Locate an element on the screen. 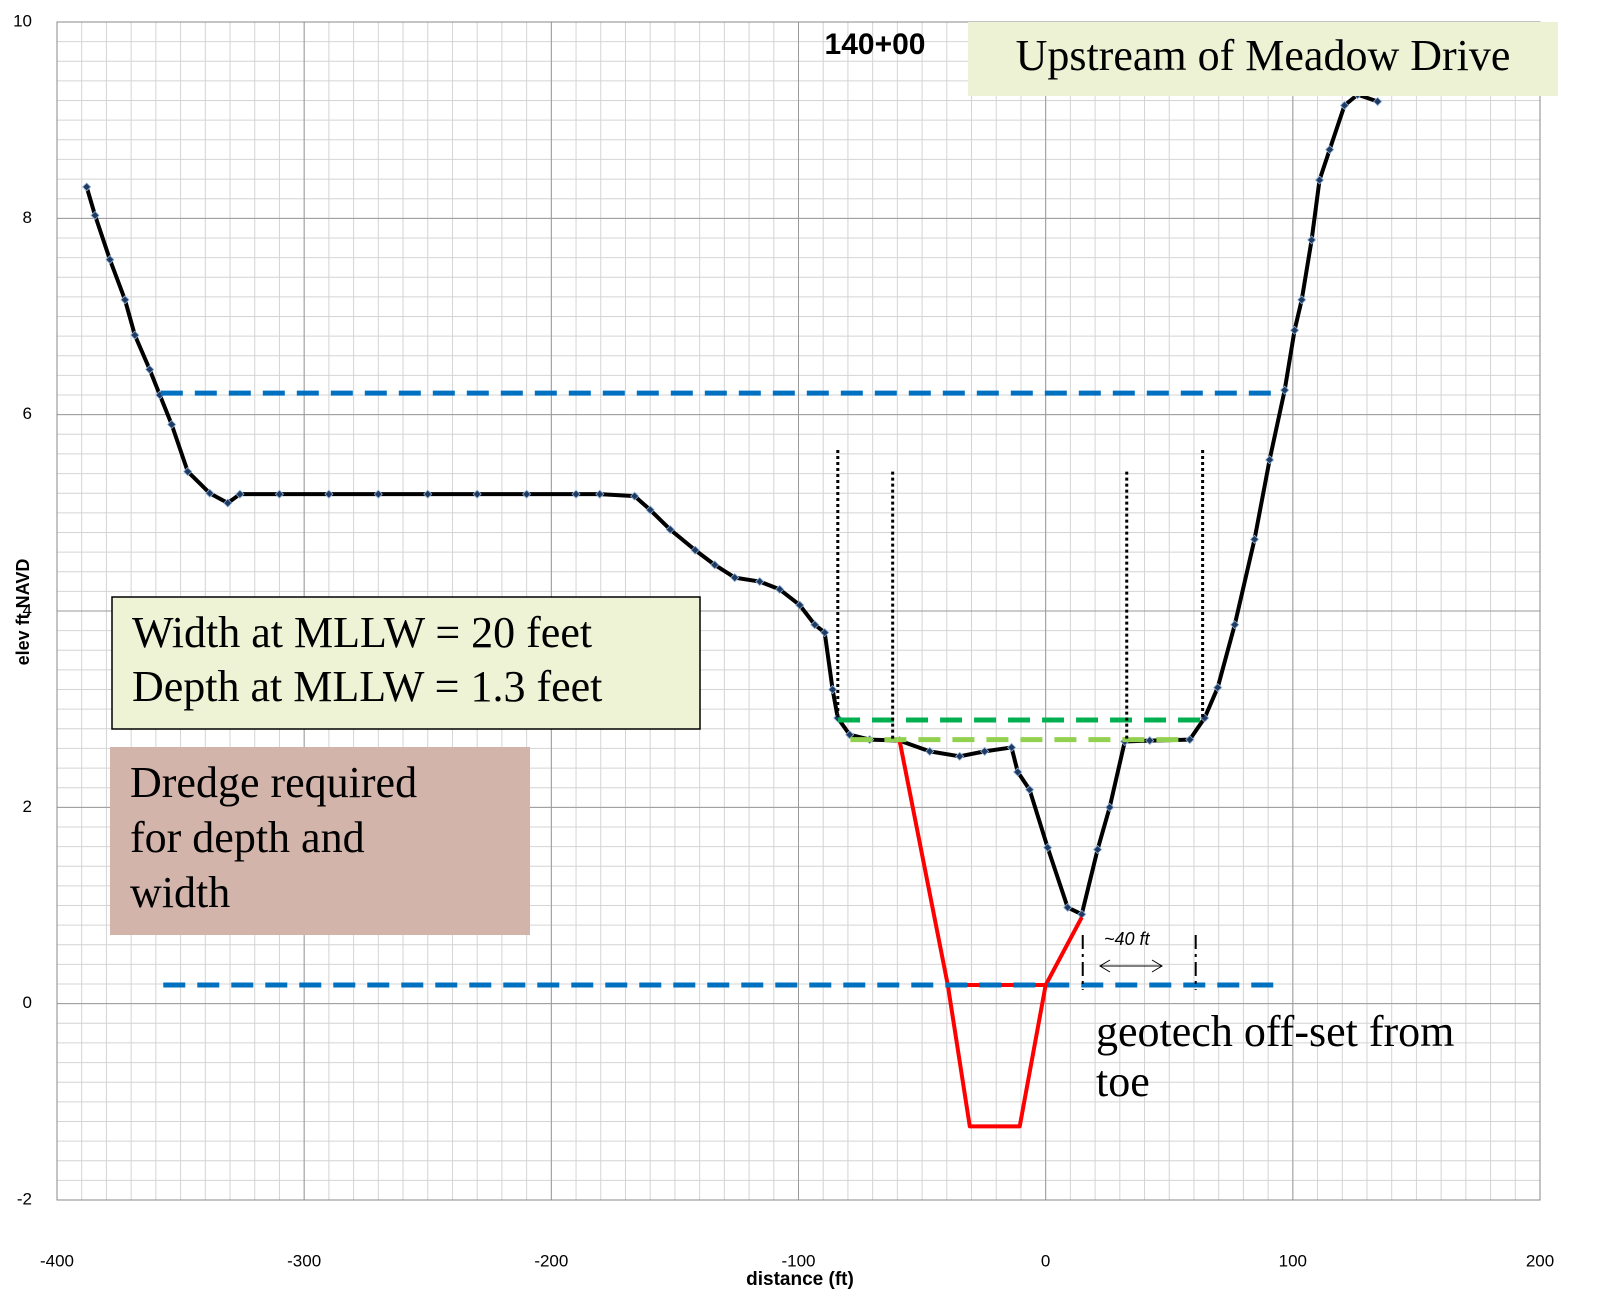  dredge-box is located at coordinates (320, 841).